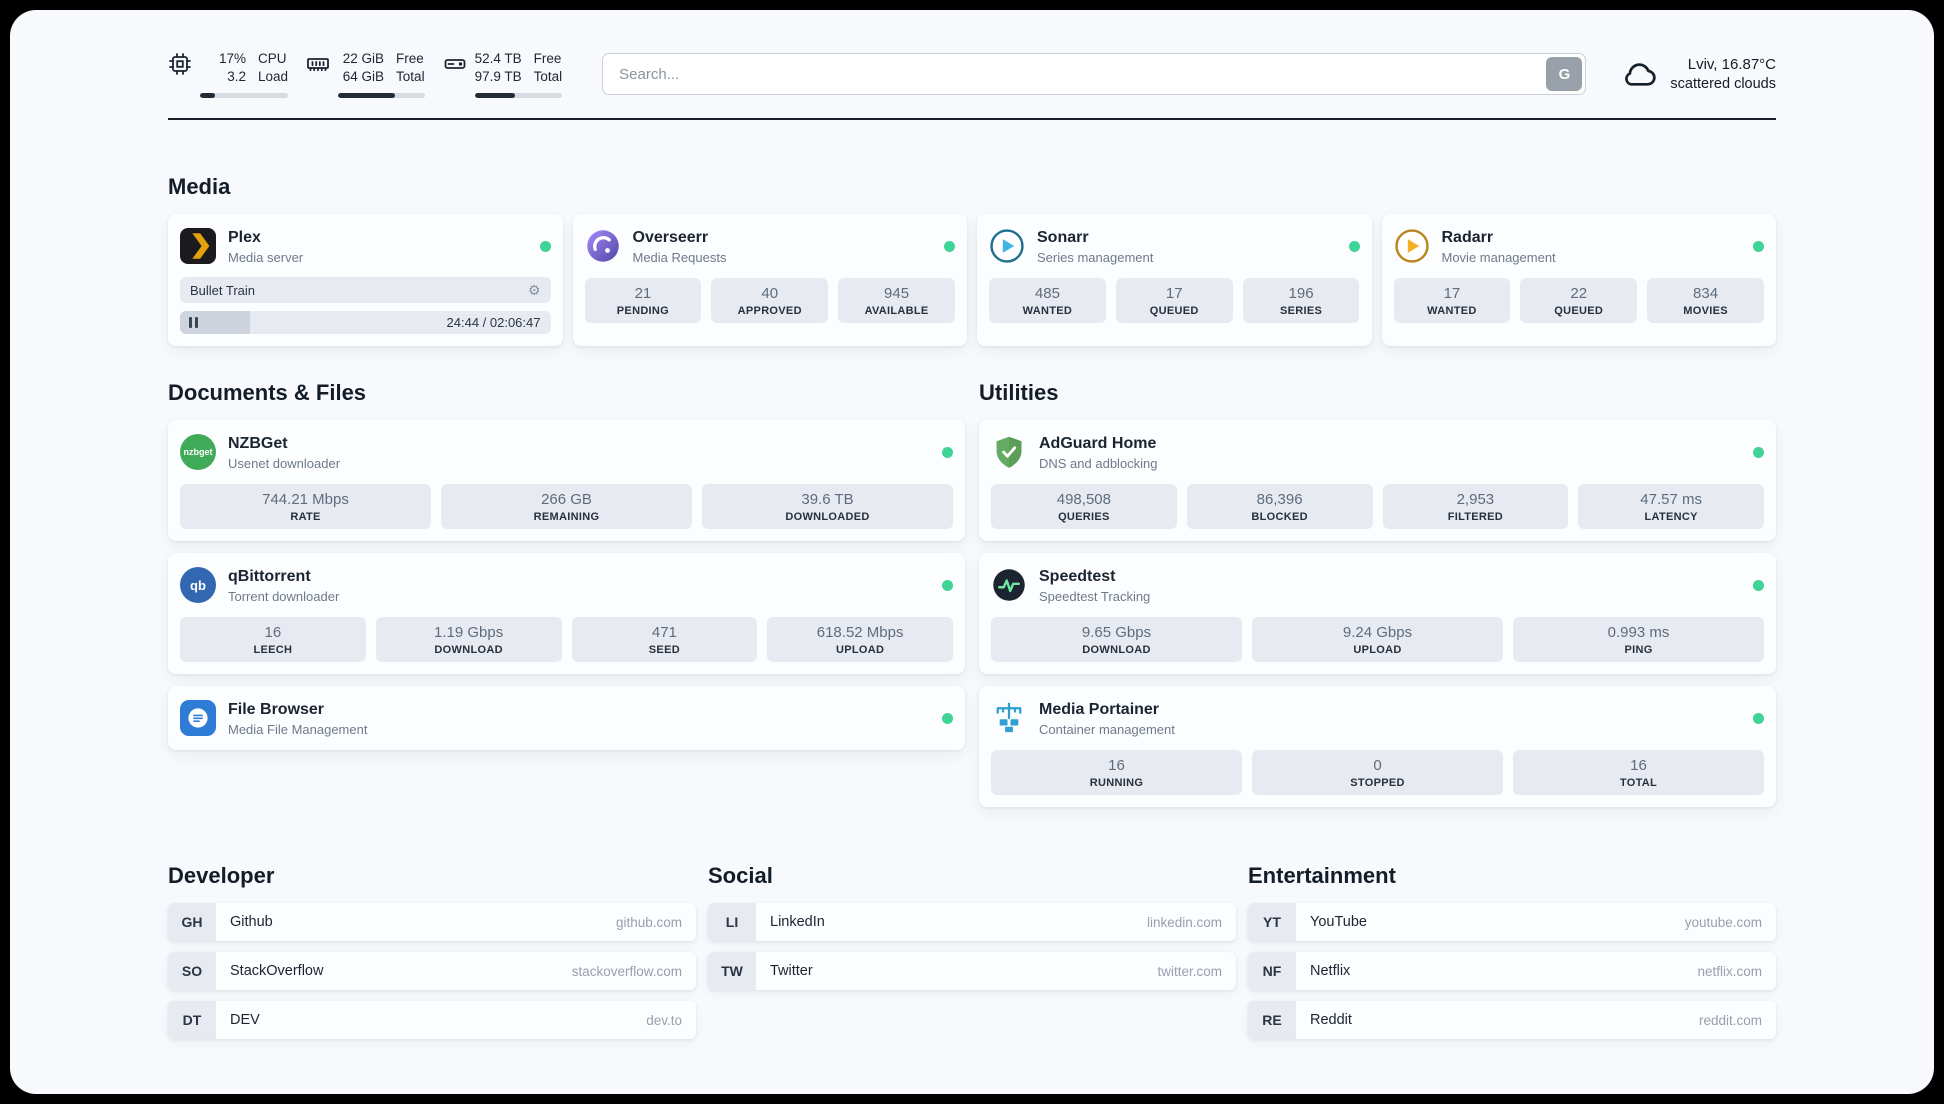 Image resolution: width=1944 pixels, height=1104 pixels. What do you see at coordinates (1095, 596) in the screenshot?
I see `service-subtitle: Speedtest Tracking` at bounding box center [1095, 596].